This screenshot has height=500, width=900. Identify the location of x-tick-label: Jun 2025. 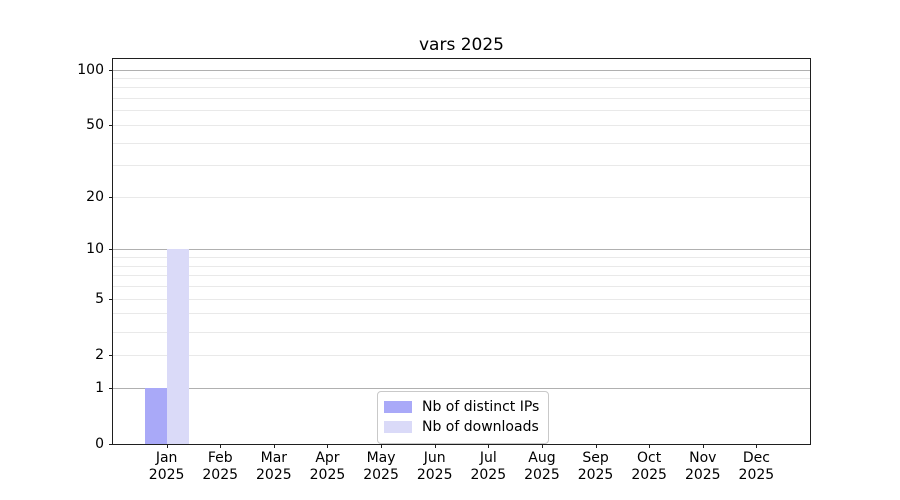
(435, 467).